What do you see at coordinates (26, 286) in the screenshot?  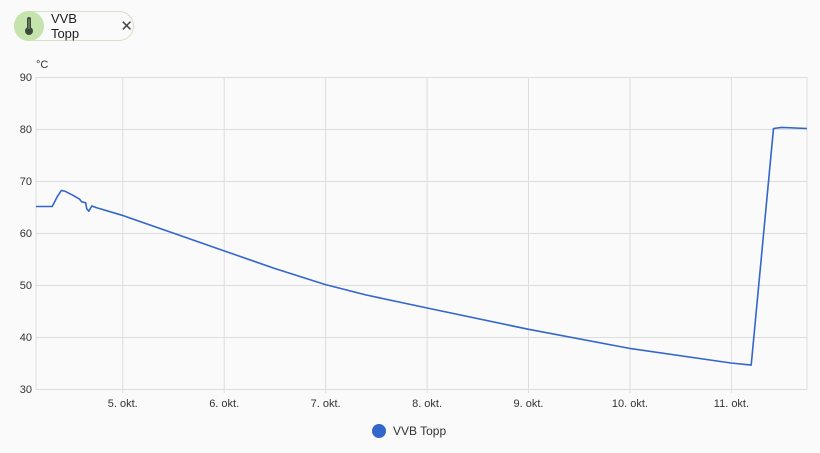 I see `y-tick-label: 50` at bounding box center [26, 286].